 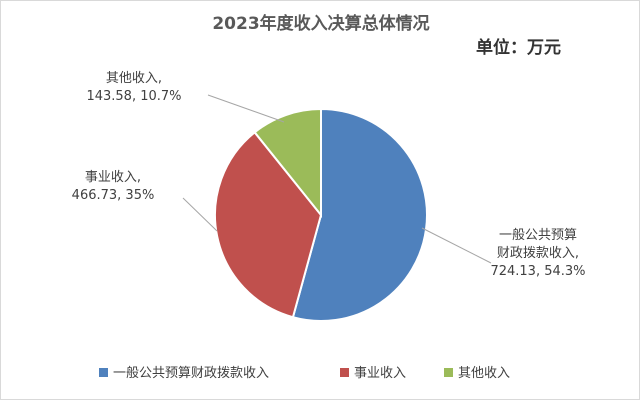 What do you see at coordinates (537, 271) in the screenshot?
I see `data-label-slice-0-line-3: 724.13, 54.3%` at bounding box center [537, 271].